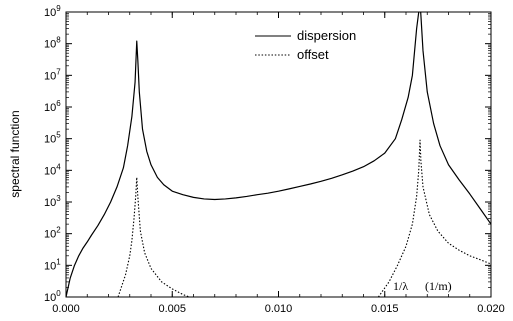 The image size is (513, 321). I want to click on y-axis-label: spectral function, so click(15, 153).